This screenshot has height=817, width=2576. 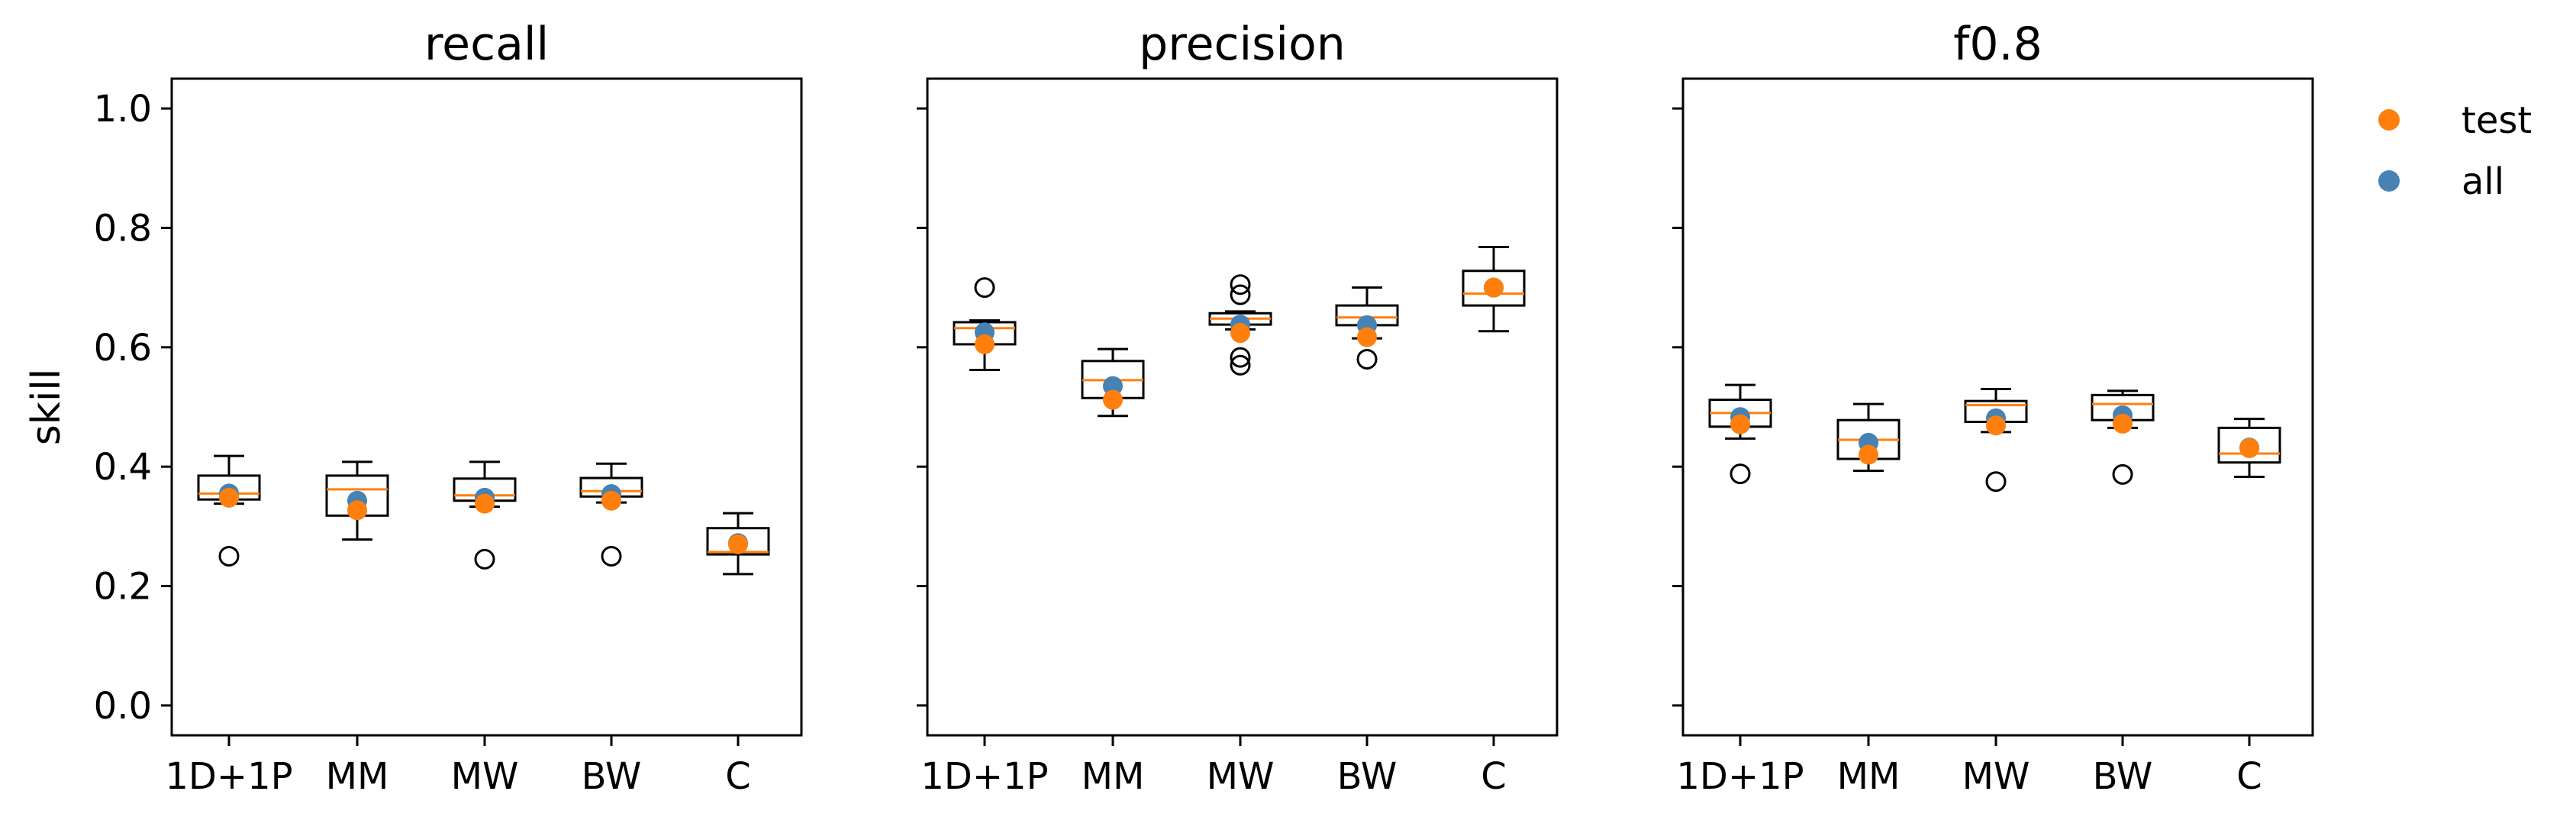 I want to click on legend-marker-all, so click(x=2389, y=181).